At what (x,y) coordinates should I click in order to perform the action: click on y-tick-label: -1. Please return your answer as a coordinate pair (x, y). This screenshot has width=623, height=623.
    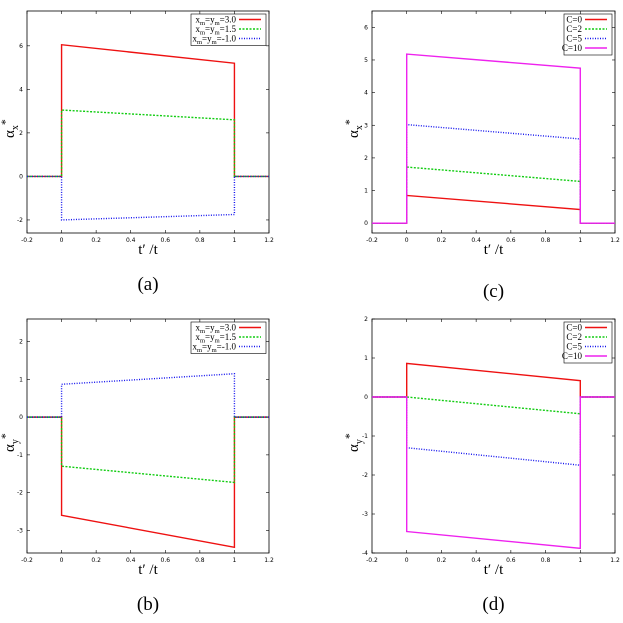
    Looking at the image, I should click on (20, 455).